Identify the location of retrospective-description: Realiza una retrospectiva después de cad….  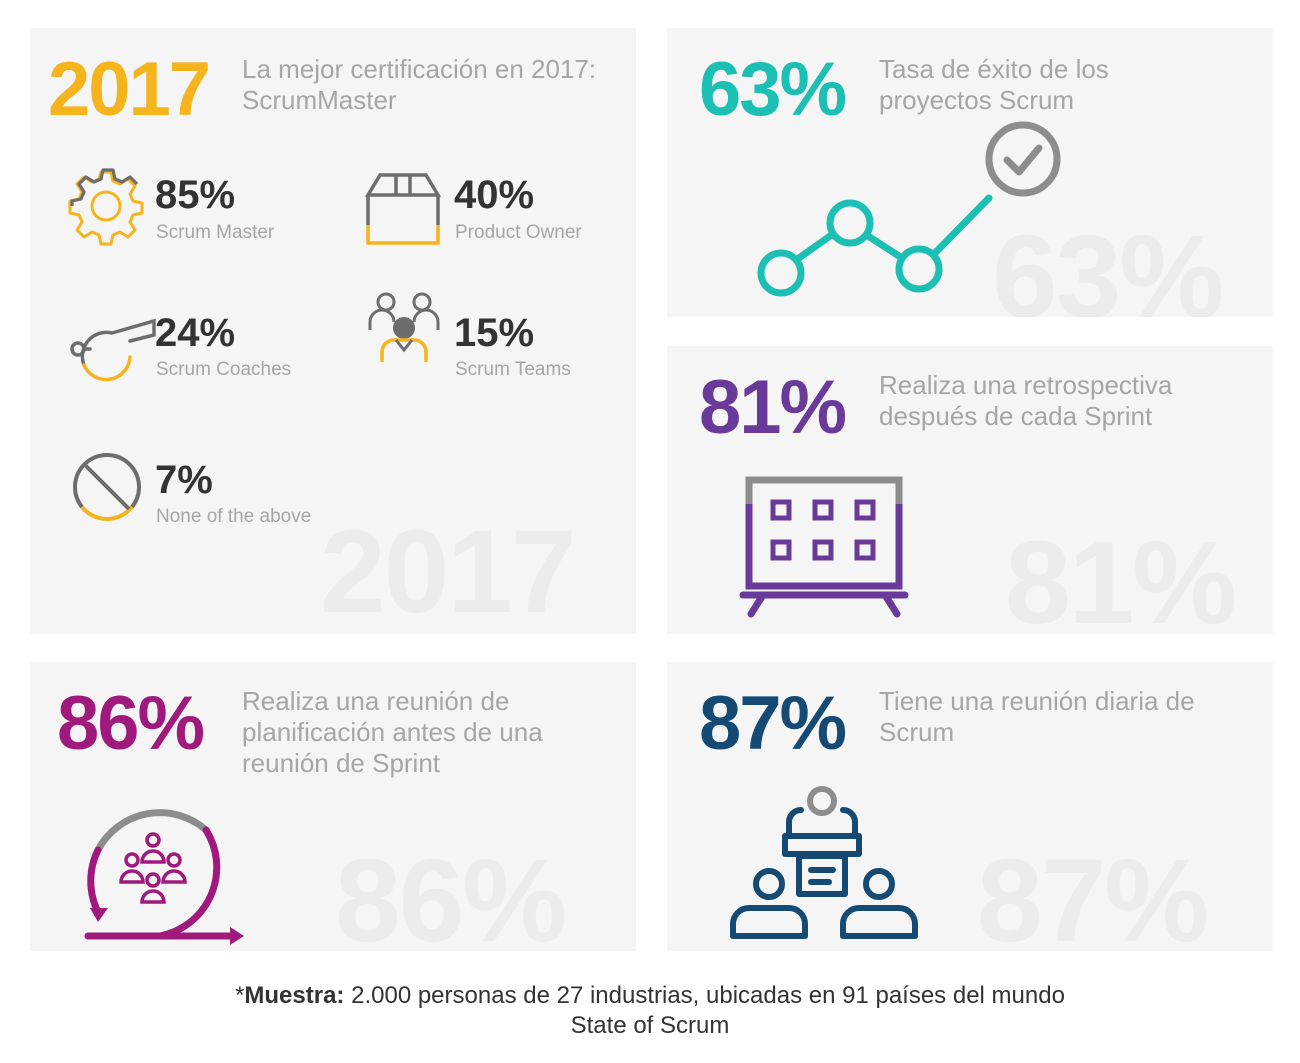
(1026, 400).